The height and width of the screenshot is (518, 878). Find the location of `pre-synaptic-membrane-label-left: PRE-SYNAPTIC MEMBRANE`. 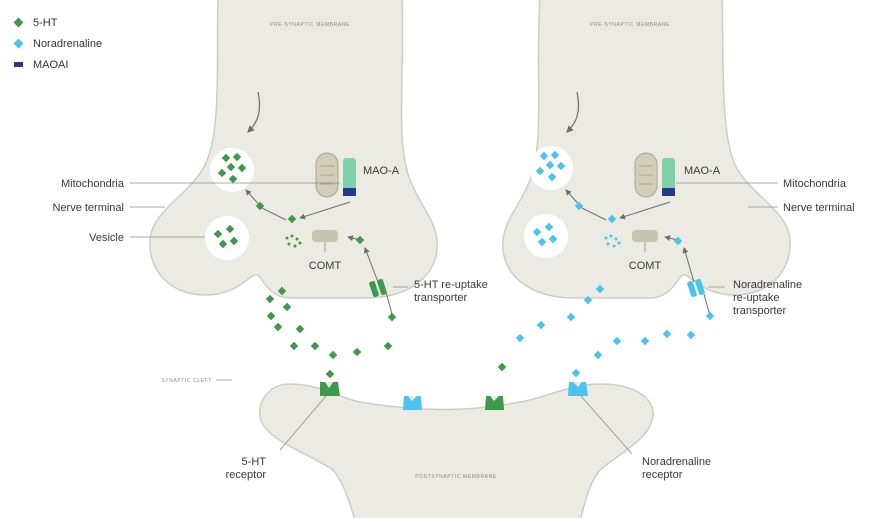

pre-synaptic-membrane-label-left: PRE-SYNAPTIC MEMBRANE is located at coordinates (310, 25).